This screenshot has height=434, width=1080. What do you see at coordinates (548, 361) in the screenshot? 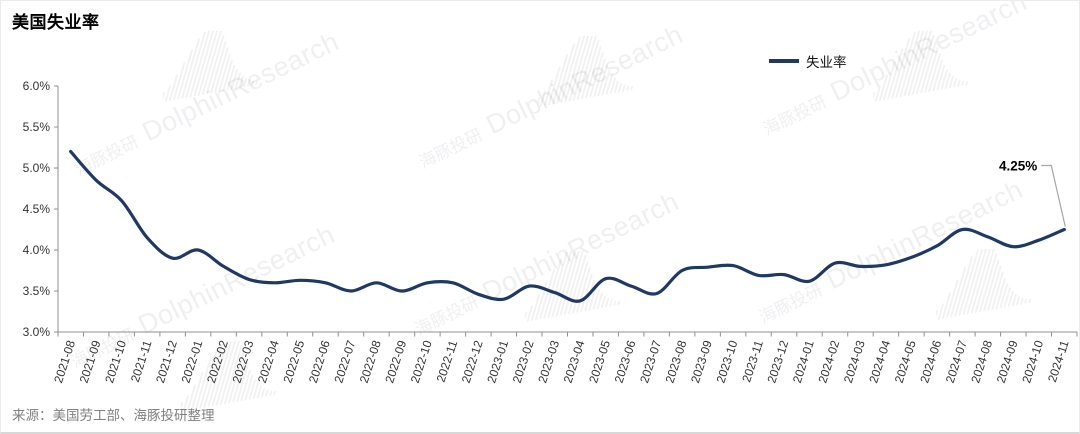
I see `x-tick-label: 2023-03` at bounding box center [548, 361].